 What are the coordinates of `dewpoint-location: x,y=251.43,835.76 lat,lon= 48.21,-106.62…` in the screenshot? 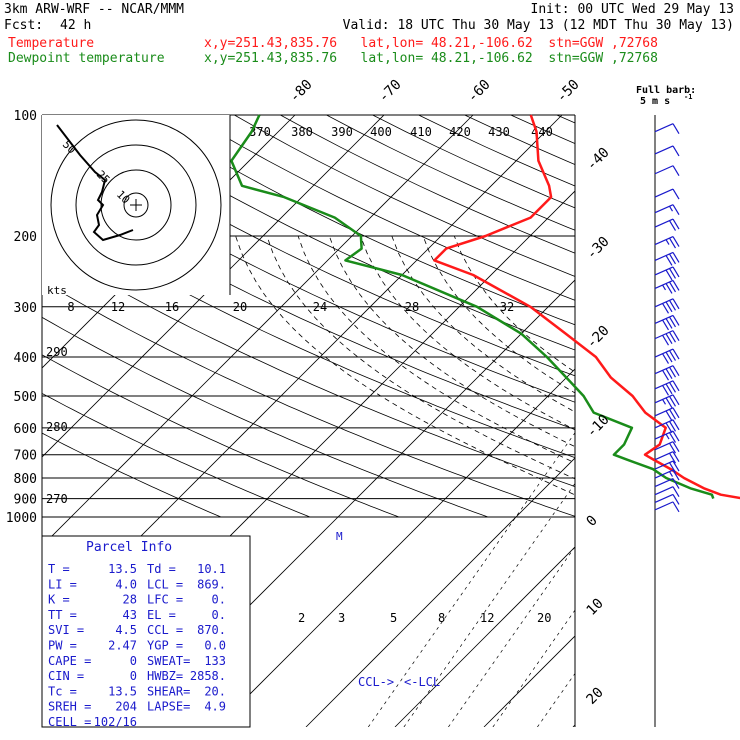 It's located at (431, 58).